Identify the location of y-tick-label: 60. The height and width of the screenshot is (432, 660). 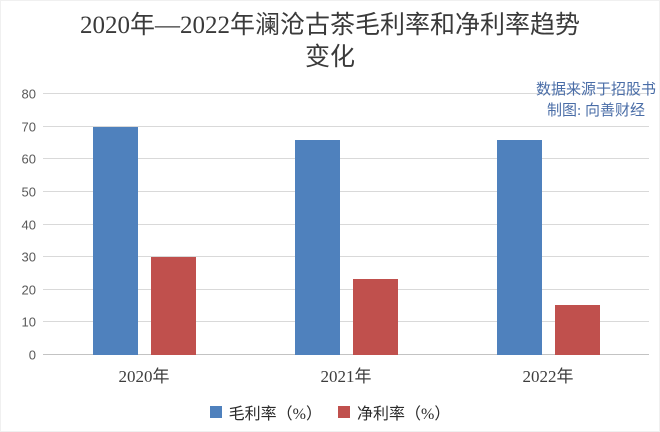
(28, 159).